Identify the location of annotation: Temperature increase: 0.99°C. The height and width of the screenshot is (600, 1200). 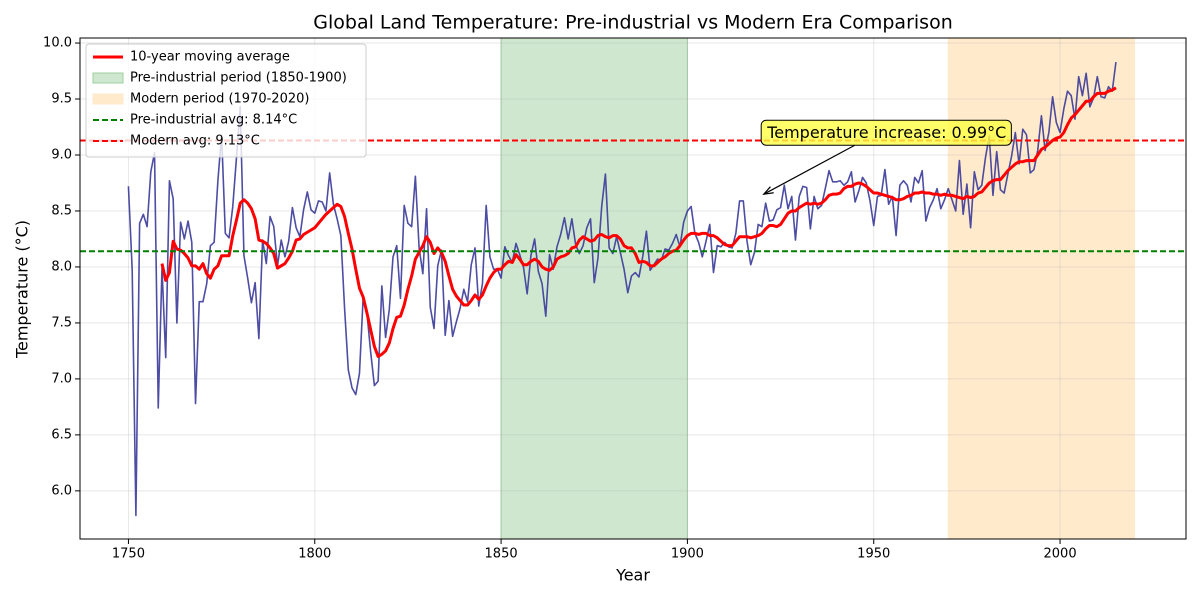
(886, 157).